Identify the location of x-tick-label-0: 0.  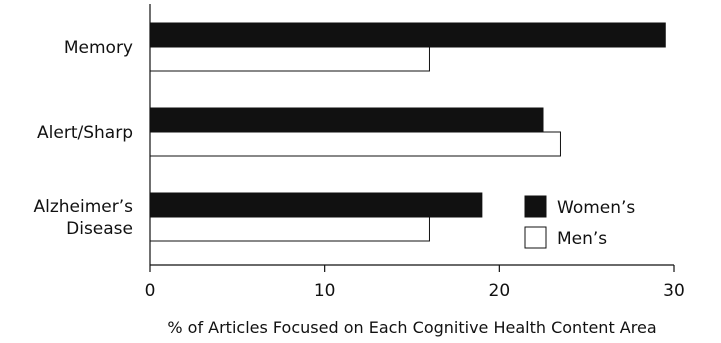
(150, 291).